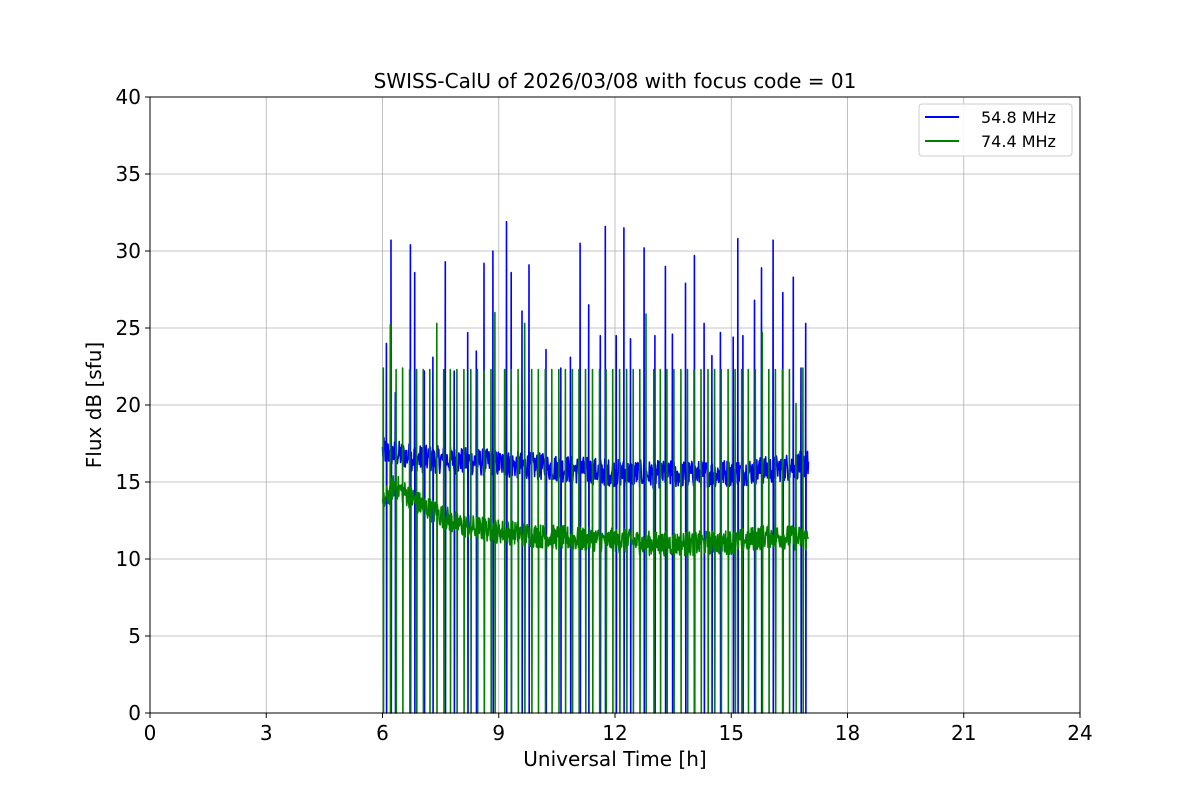 This screenshot has width=1200, height=800. I want to click on x-tick-label: 21, so click(963, 733).